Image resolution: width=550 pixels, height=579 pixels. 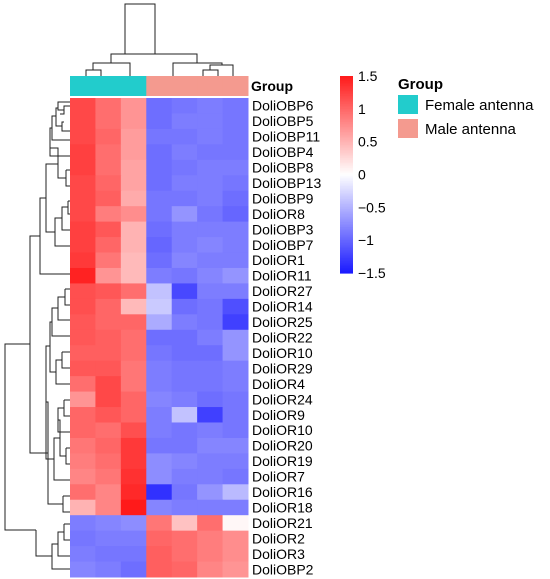 I want to click on row-label: DoliOR25, so click(x=282, y=322).